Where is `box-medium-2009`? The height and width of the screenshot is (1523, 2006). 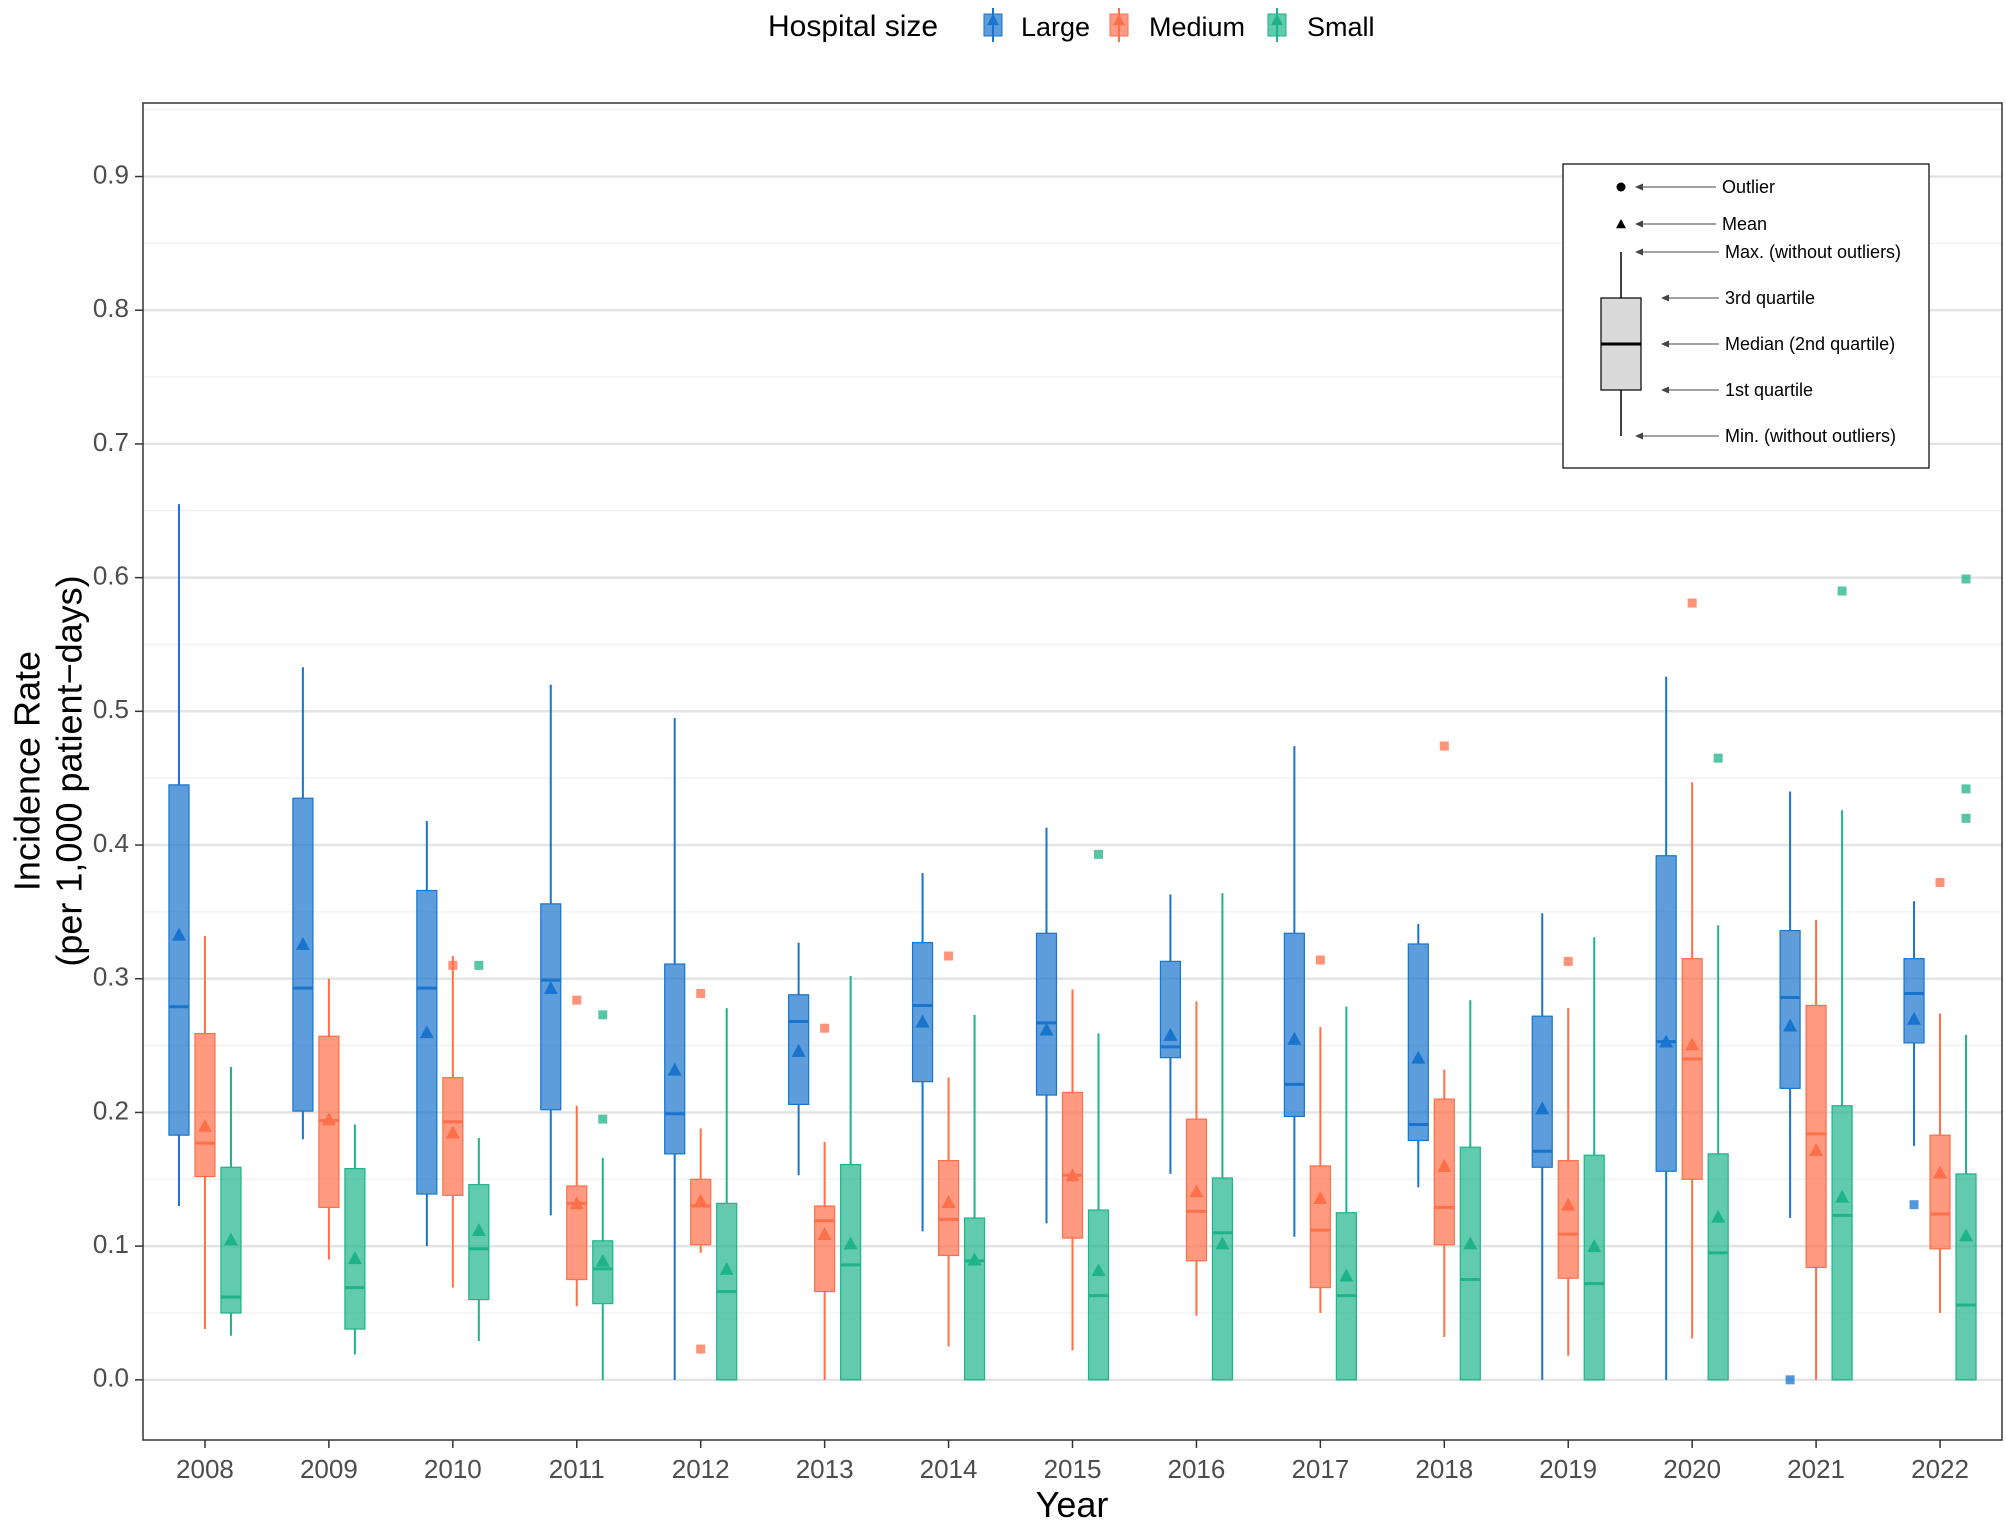 box-medium-2009 is located at coordinates (329, 1119).